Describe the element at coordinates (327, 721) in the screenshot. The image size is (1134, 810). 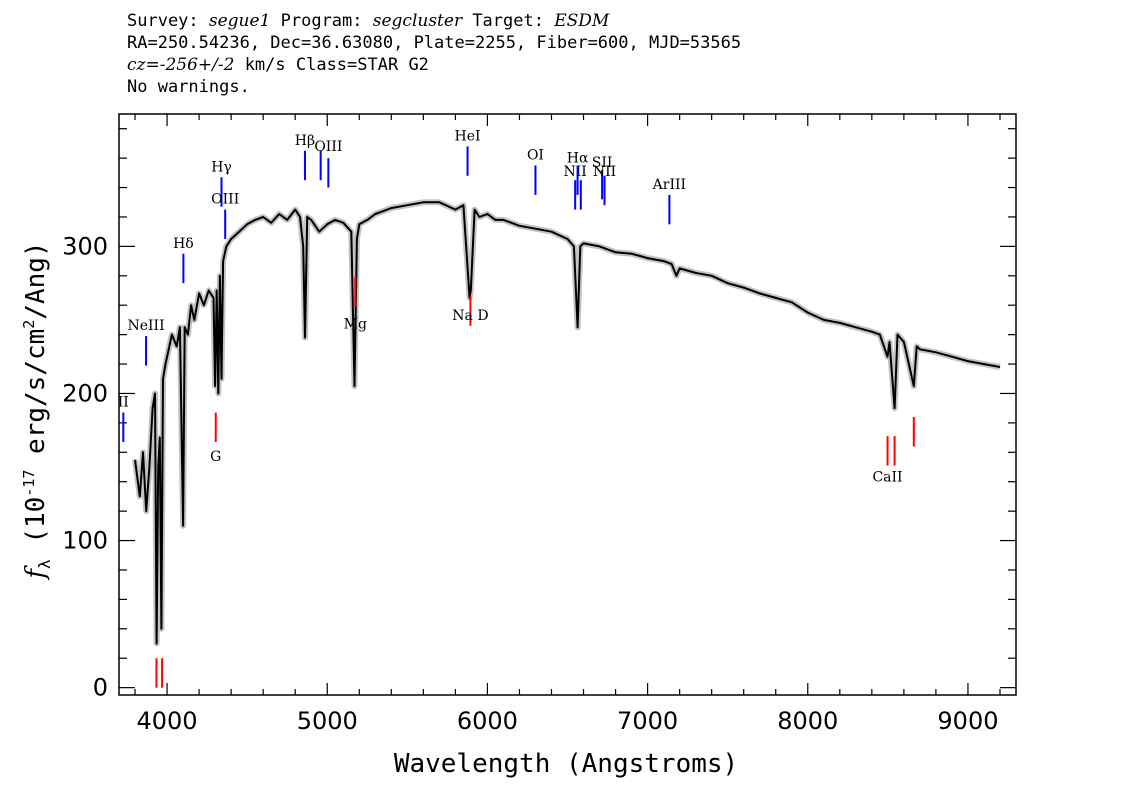
I see `x-tick-label: 5000` at that location.